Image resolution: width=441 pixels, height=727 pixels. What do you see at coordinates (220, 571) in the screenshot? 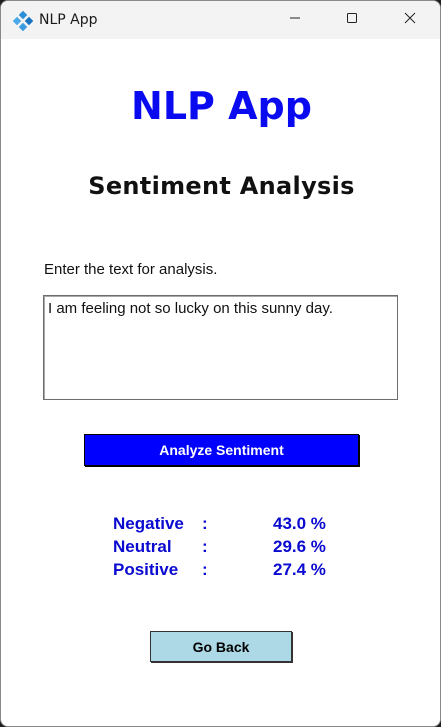
I see `result-row-positive: Positive : 27.4 %` at bounding box center [220, 571].